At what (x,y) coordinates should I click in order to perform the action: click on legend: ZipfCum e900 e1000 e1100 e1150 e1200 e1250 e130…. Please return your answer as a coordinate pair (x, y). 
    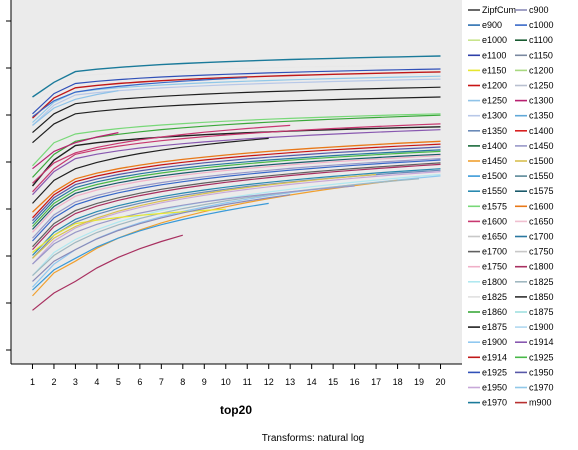
    Looking at the image, I should click on (511, 206).